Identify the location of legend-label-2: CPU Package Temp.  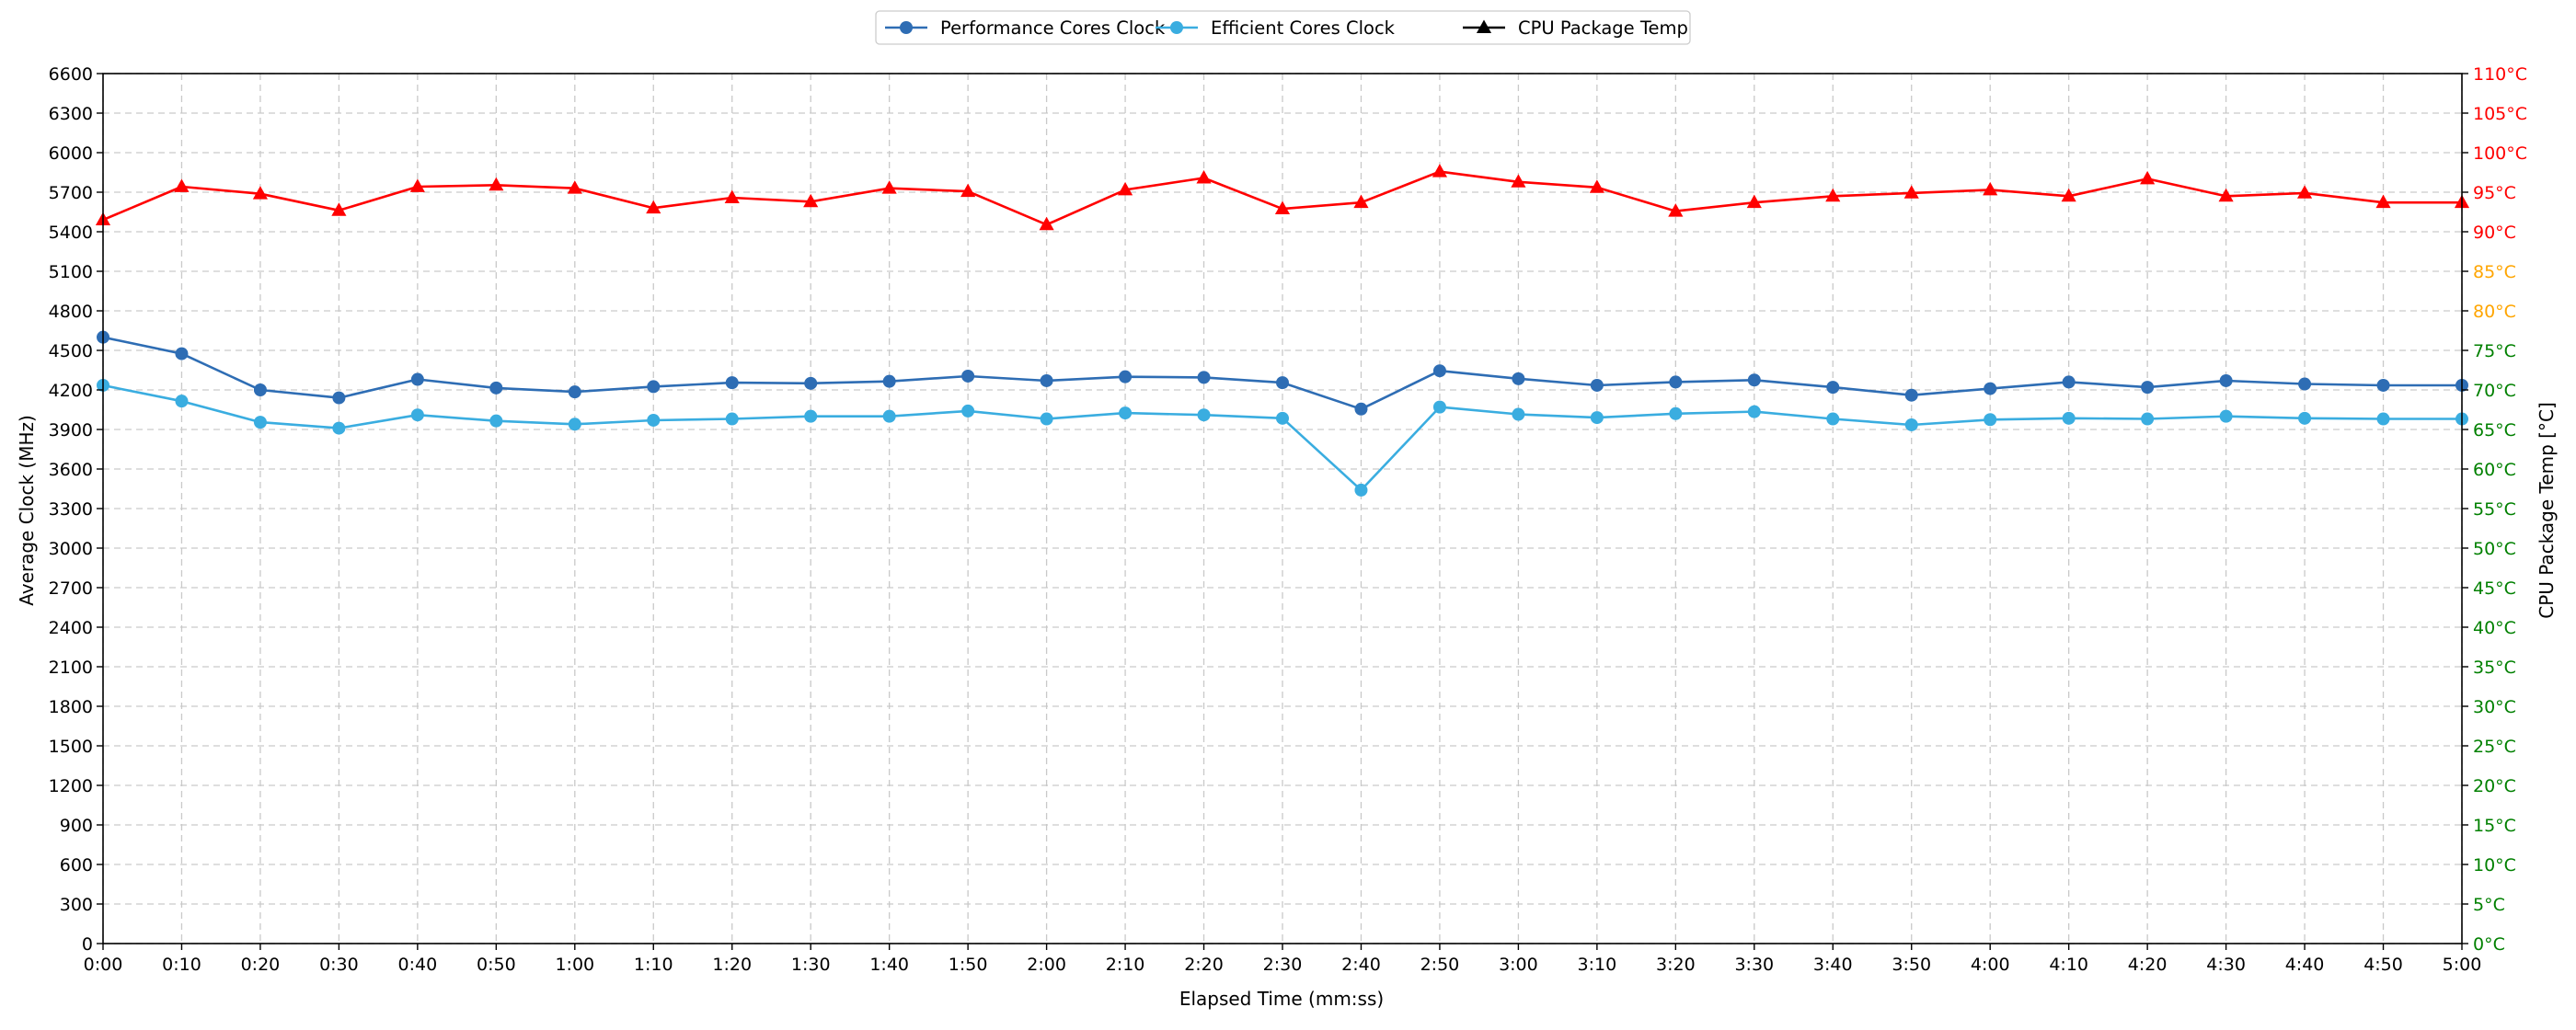
(1603, 28).